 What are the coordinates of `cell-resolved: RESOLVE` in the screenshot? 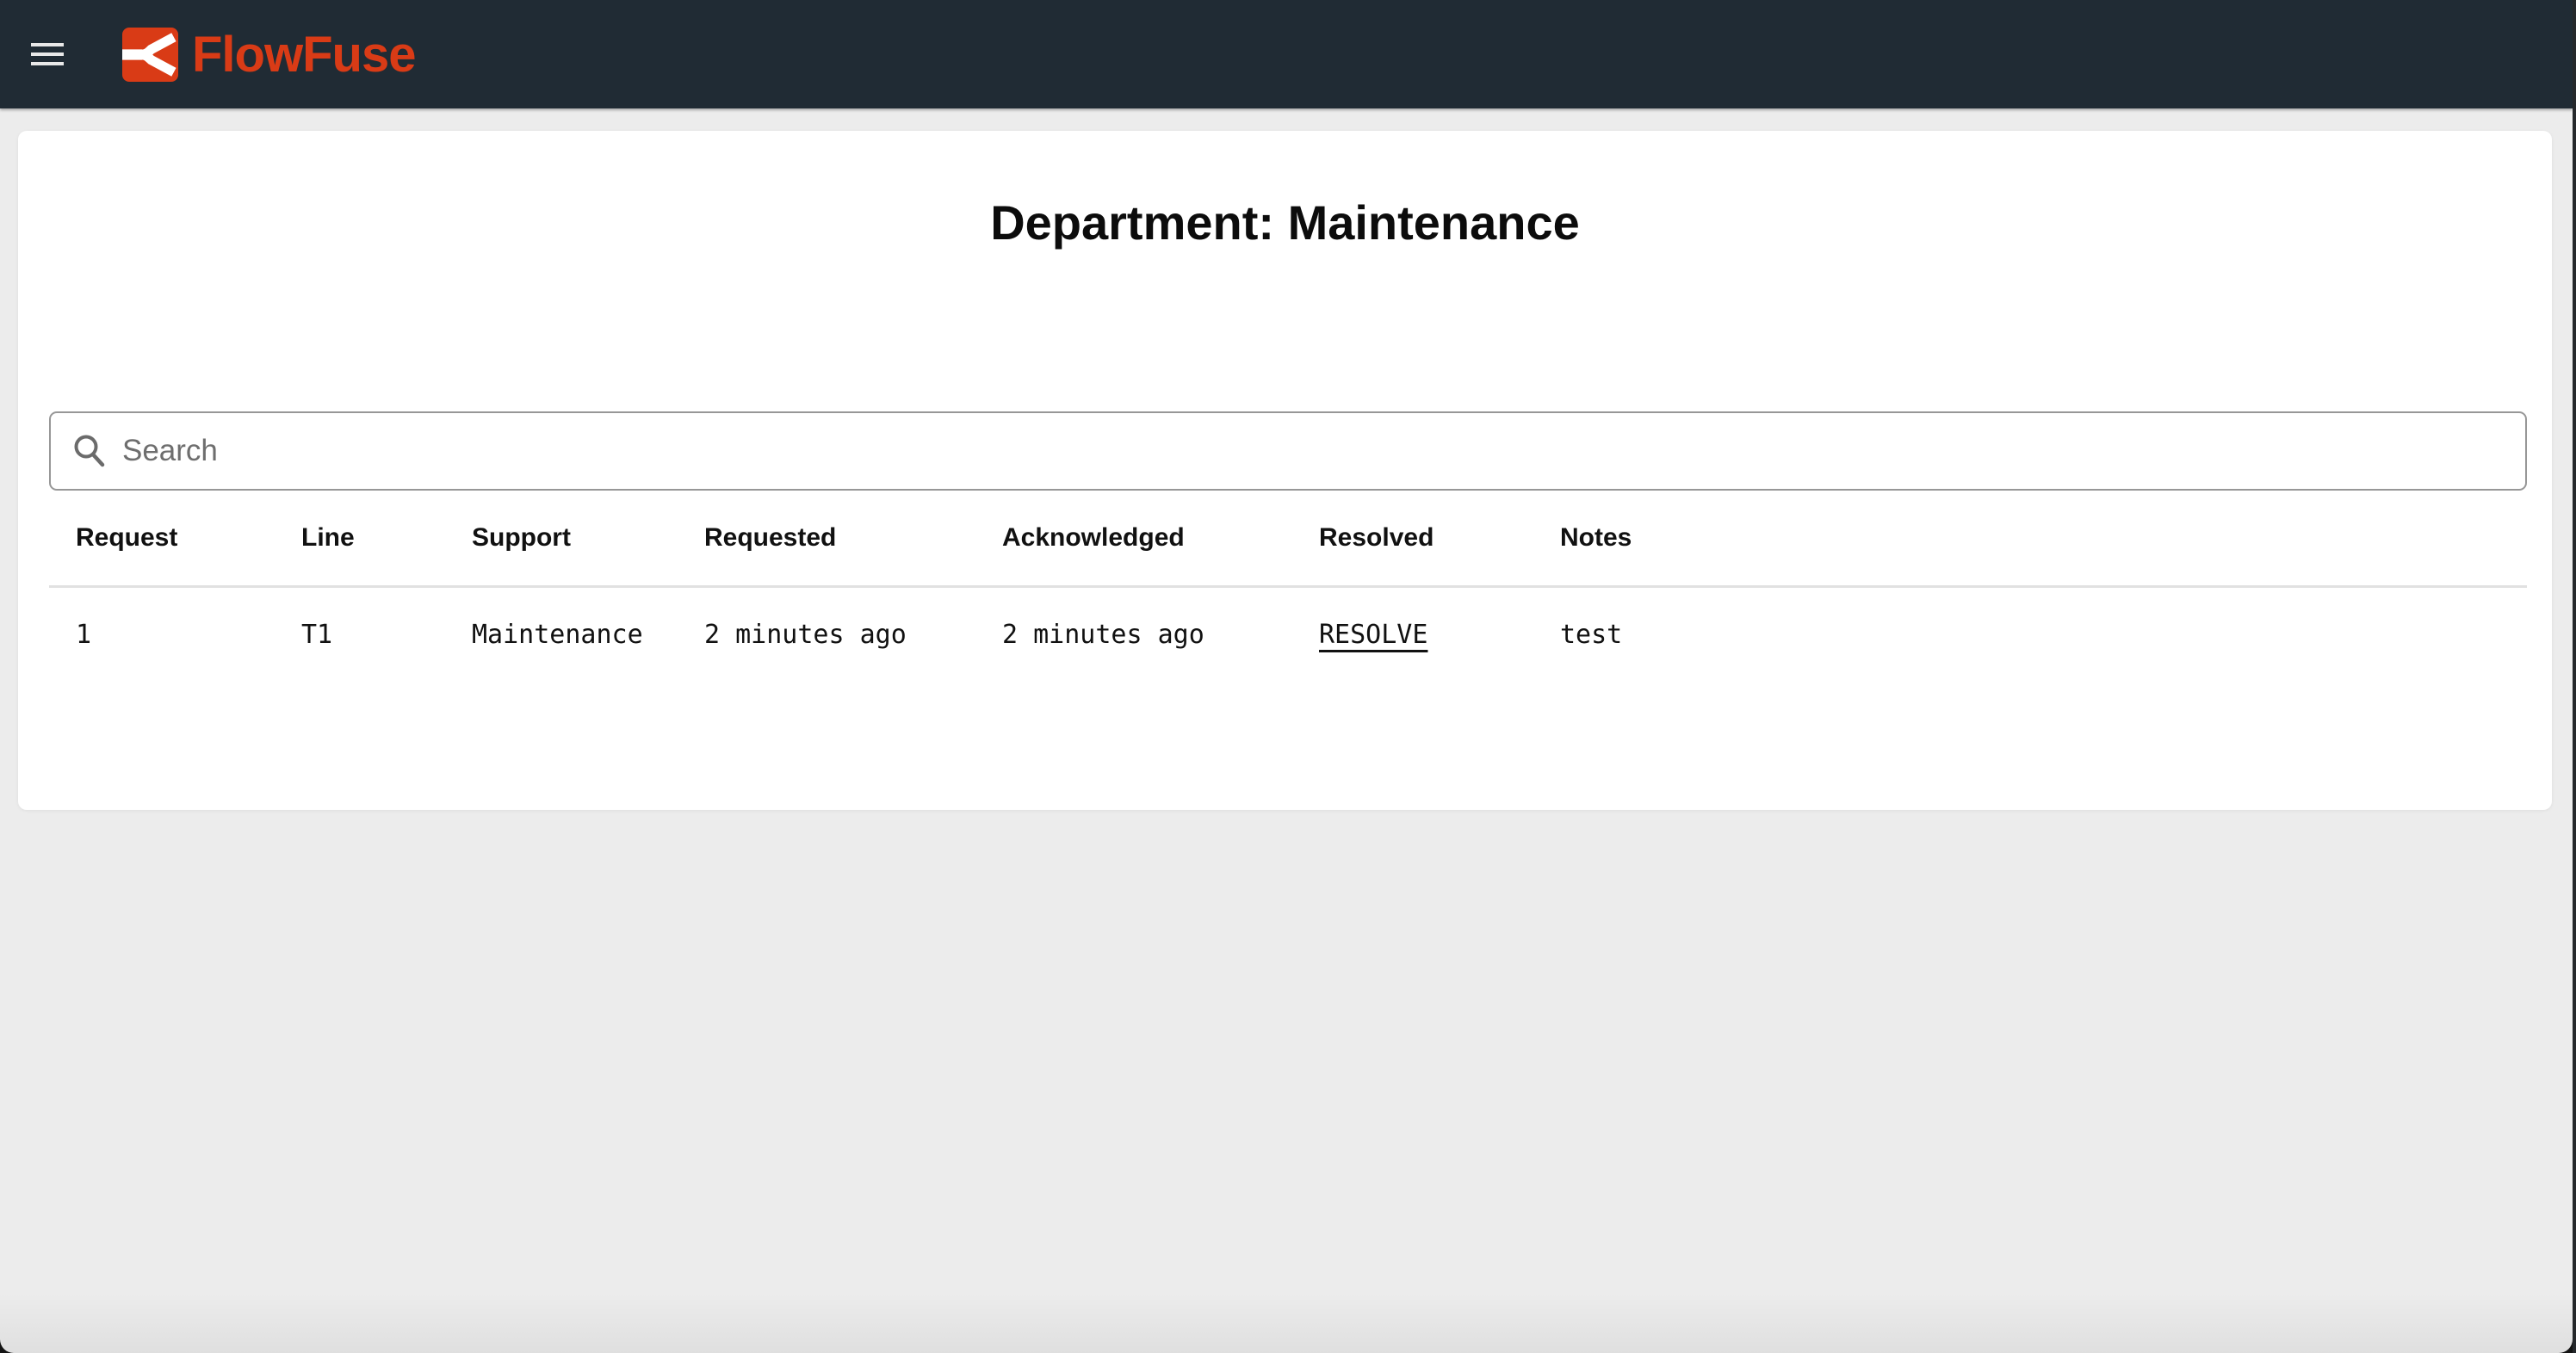 It's located at (1413, 634).